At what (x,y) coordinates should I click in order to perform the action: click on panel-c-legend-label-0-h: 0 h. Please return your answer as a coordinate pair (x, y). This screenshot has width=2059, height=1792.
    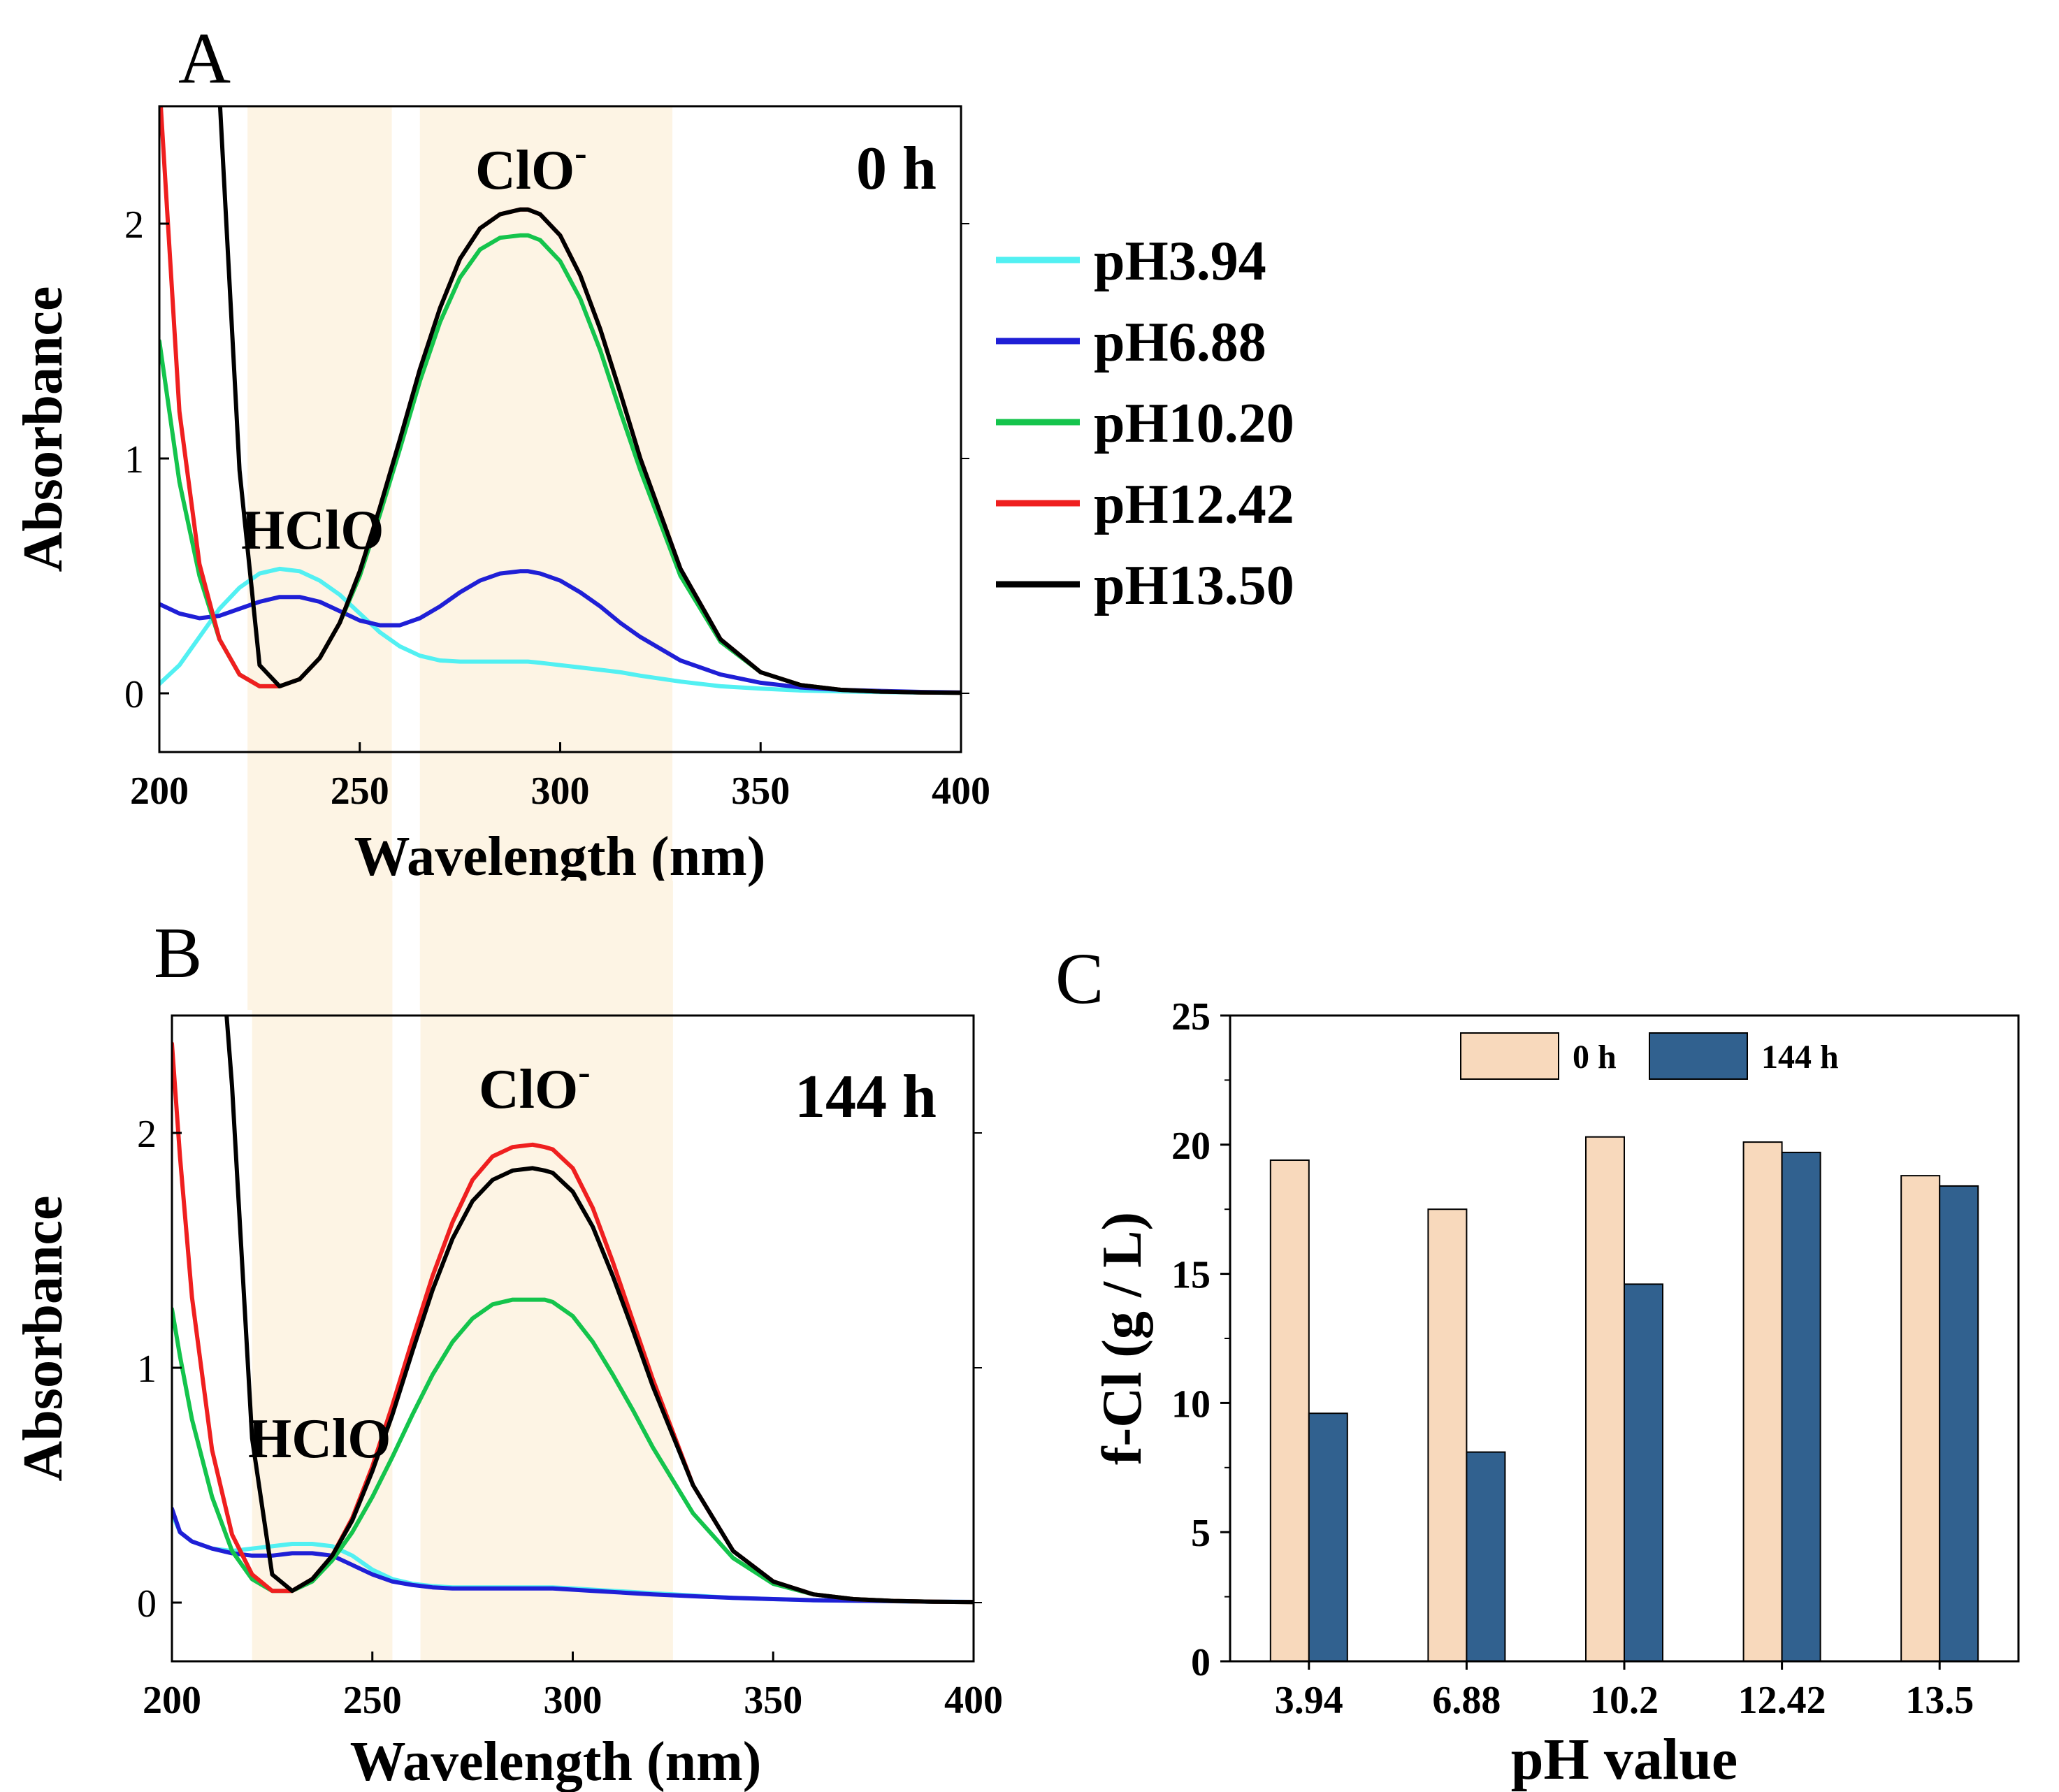
    Looking at the image, I should click on (1595, 1057).